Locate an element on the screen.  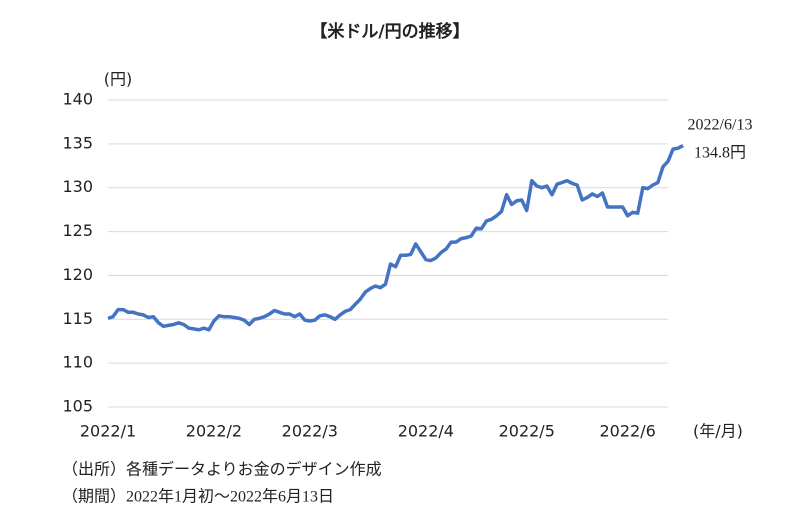
y-tick-label: 135 is located at coordinates (77, 142).